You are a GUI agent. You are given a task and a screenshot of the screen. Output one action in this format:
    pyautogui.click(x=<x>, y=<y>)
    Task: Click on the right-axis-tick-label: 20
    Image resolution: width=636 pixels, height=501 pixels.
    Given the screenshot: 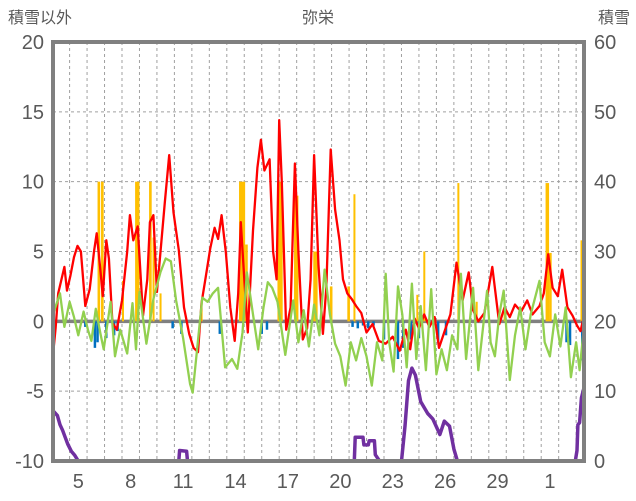 What is the action you would take?
    pyautogui.click(x=605, y=322)
    